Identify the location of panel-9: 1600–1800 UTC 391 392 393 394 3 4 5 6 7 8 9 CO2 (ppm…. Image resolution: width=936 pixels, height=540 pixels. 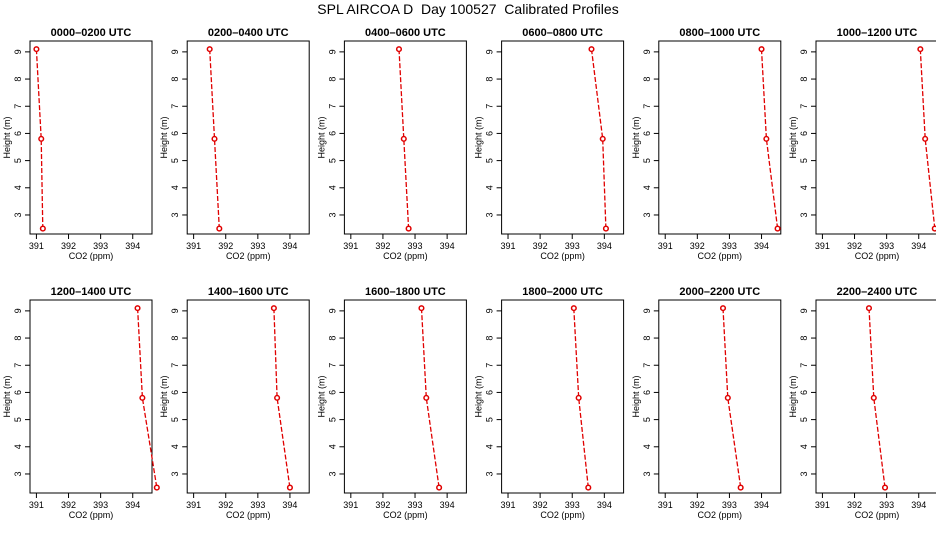
(391, 403).